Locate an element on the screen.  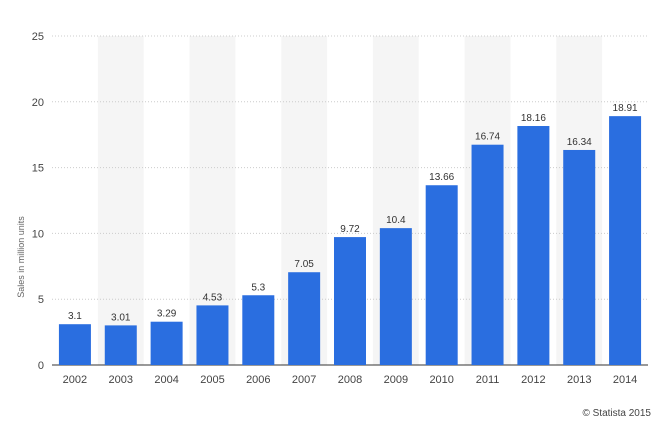
x-tick-label-2003: 2003 is located at coordinates (121, 380).